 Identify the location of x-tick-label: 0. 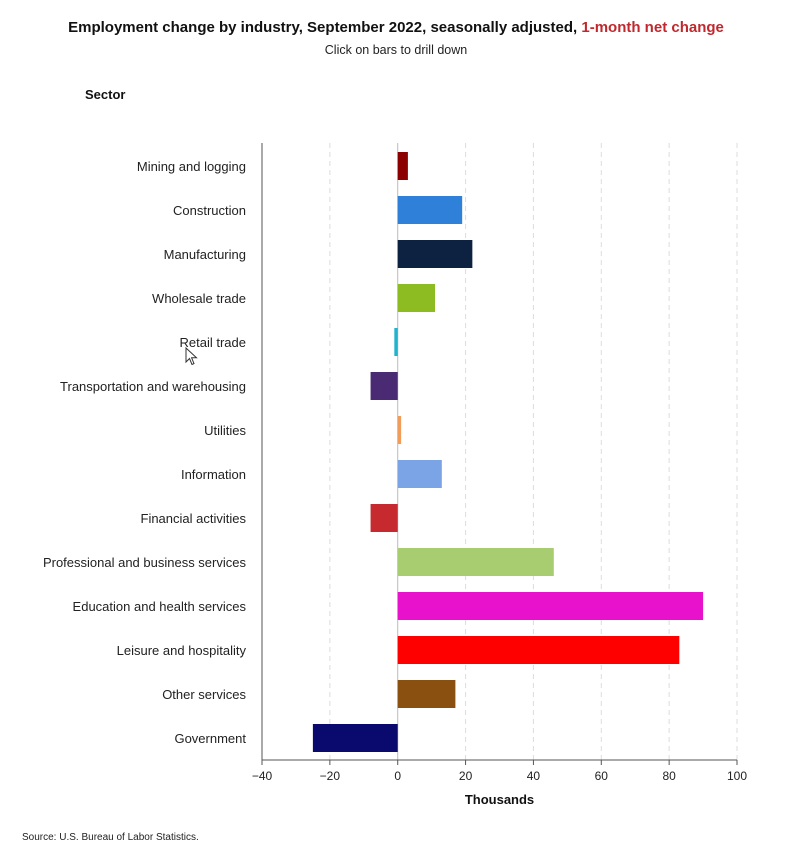
(397, 776).